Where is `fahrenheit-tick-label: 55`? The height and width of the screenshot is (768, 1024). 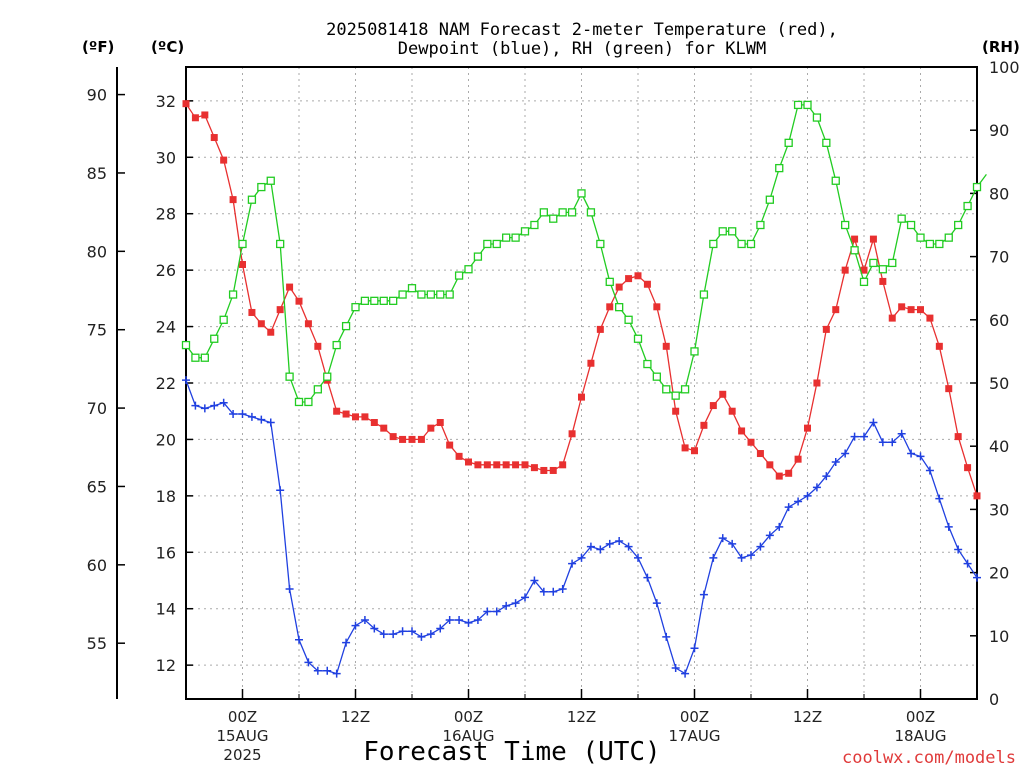 fahrenheit-tick-label: 55 is located at coordinates (97, 643).